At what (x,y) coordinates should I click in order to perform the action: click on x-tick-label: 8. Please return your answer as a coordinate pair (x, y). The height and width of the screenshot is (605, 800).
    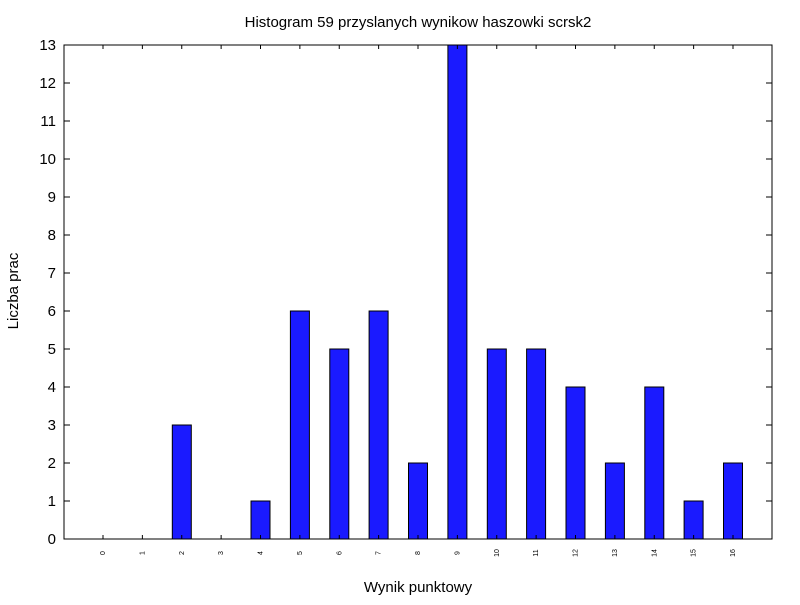
    Looking at the image, I should click on (418, 553).